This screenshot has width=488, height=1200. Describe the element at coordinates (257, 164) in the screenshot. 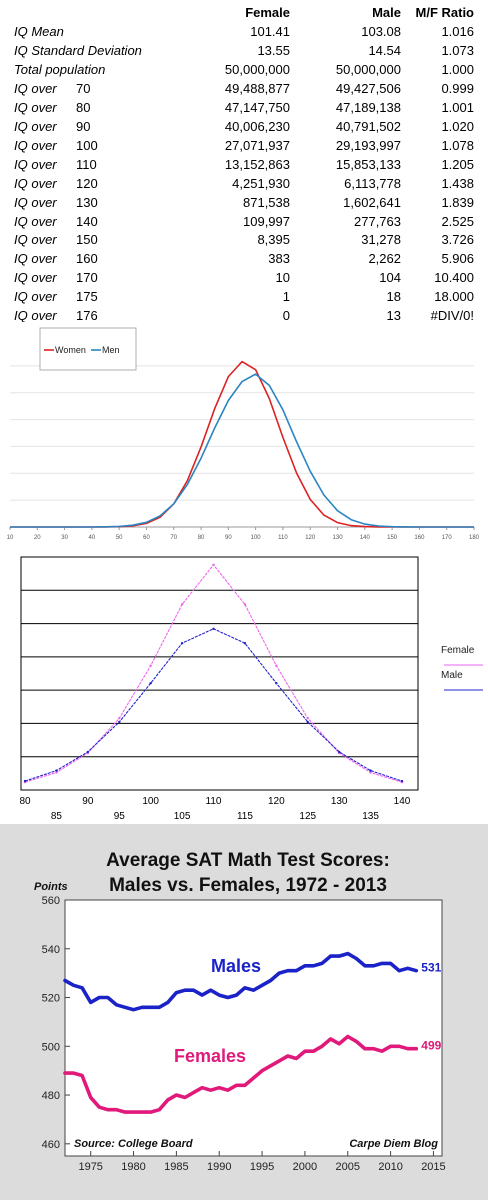

I see `row-female-value: 13,152,863` at that location.